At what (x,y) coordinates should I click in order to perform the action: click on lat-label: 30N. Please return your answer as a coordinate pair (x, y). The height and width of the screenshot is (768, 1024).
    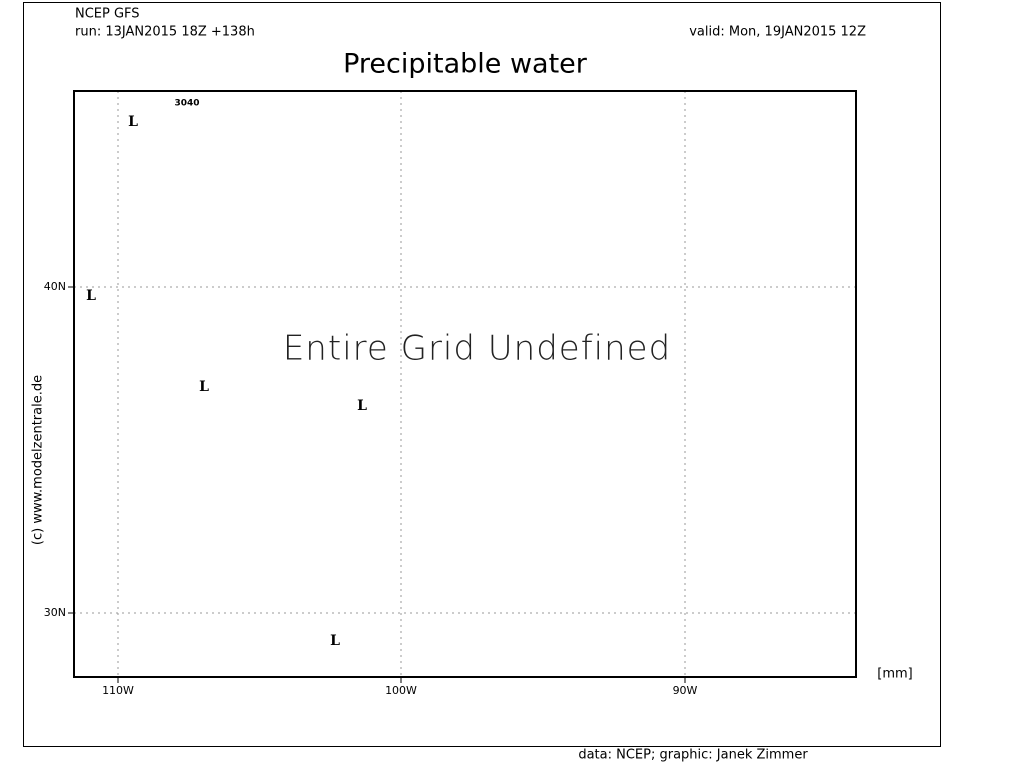
    Looking at the image, I should click on (55, 612).